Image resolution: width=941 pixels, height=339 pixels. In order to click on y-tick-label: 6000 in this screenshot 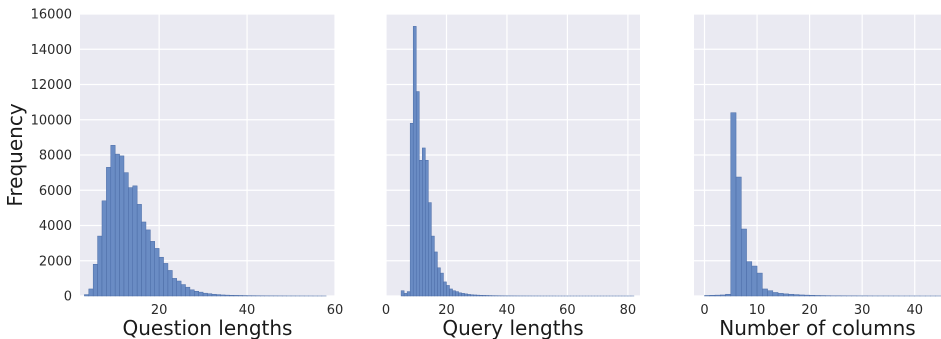, I will do `click(55, 191)`.